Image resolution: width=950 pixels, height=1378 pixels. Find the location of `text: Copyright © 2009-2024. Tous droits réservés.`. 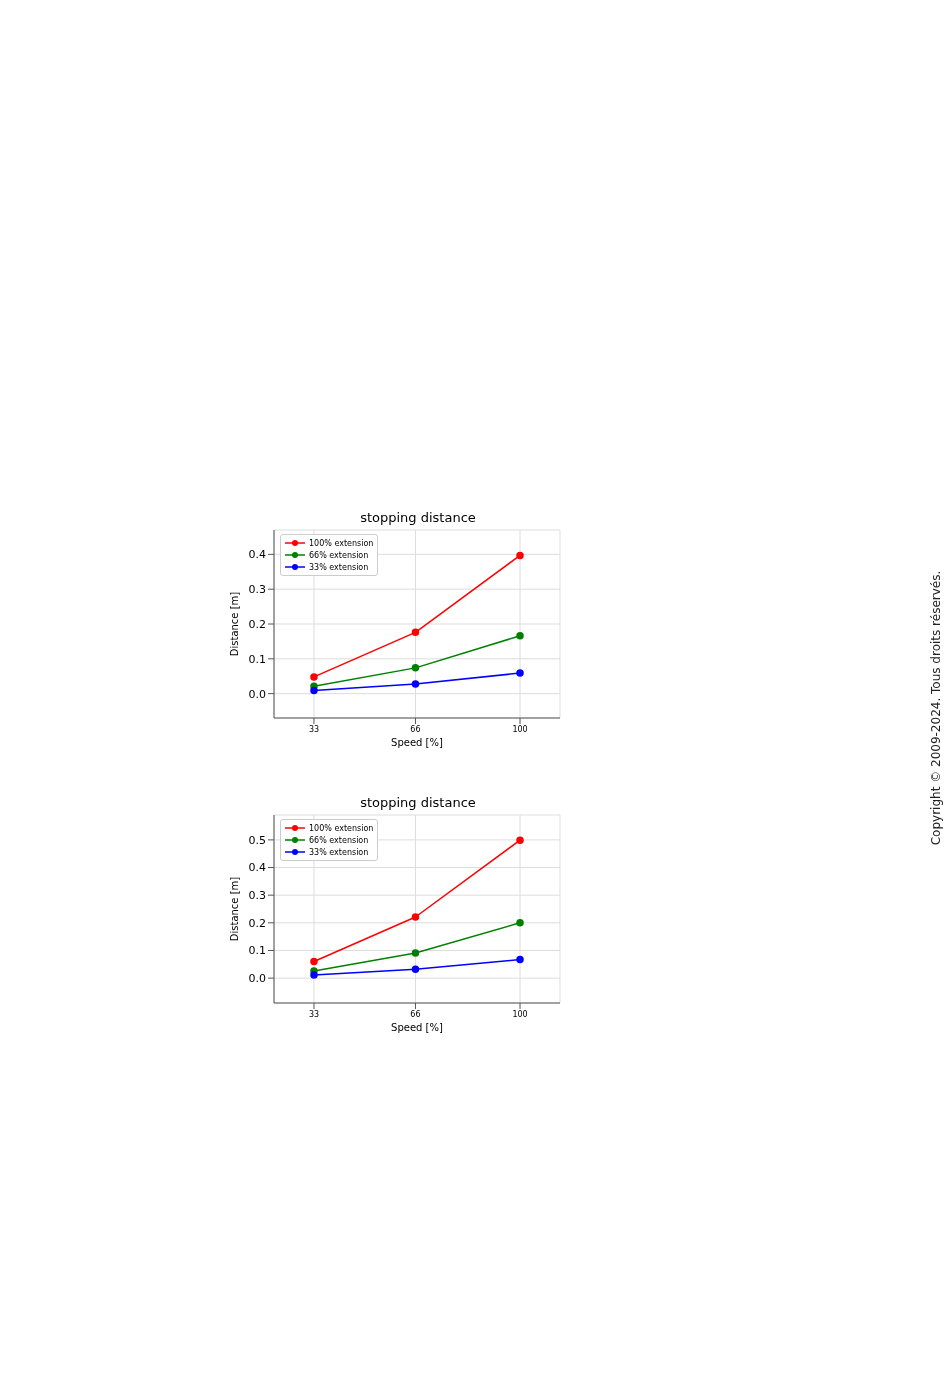

text: Copyright © 2009-2024. Tous droits réservés. is located at coordinates (936, 708).